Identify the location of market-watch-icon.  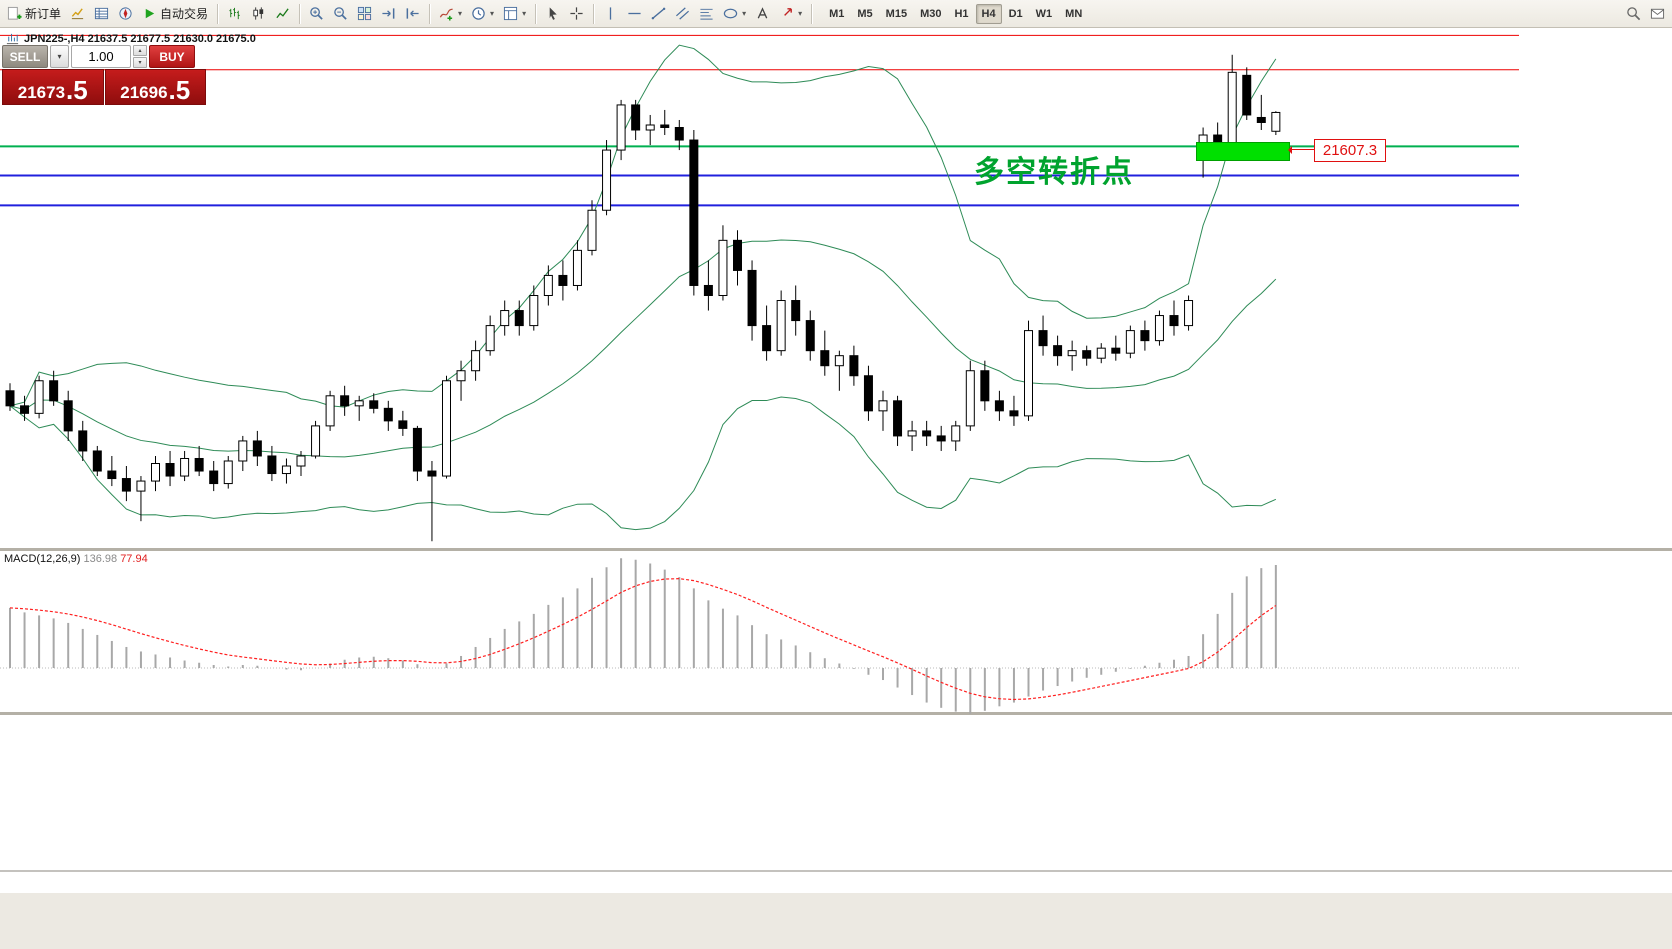
(77, 13).